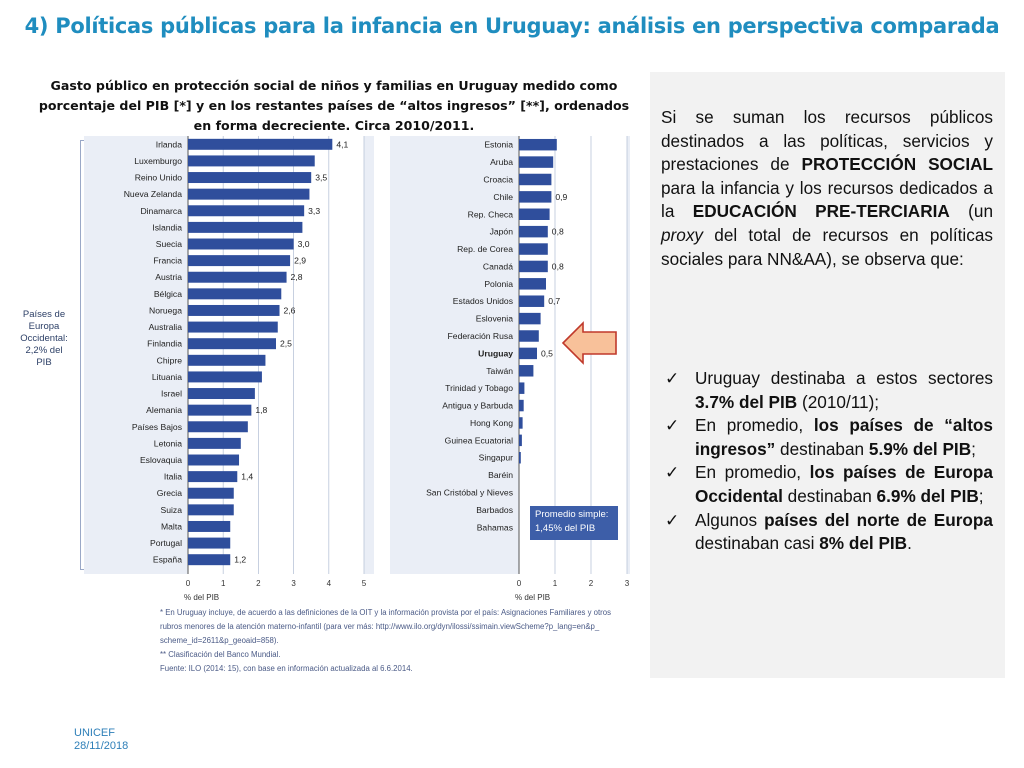  What do you see at coordinates (574, 523) in the screenshot?
I see `average-label: Promedio simple: 1,45% del PIB` at bounding box center [574, 523].